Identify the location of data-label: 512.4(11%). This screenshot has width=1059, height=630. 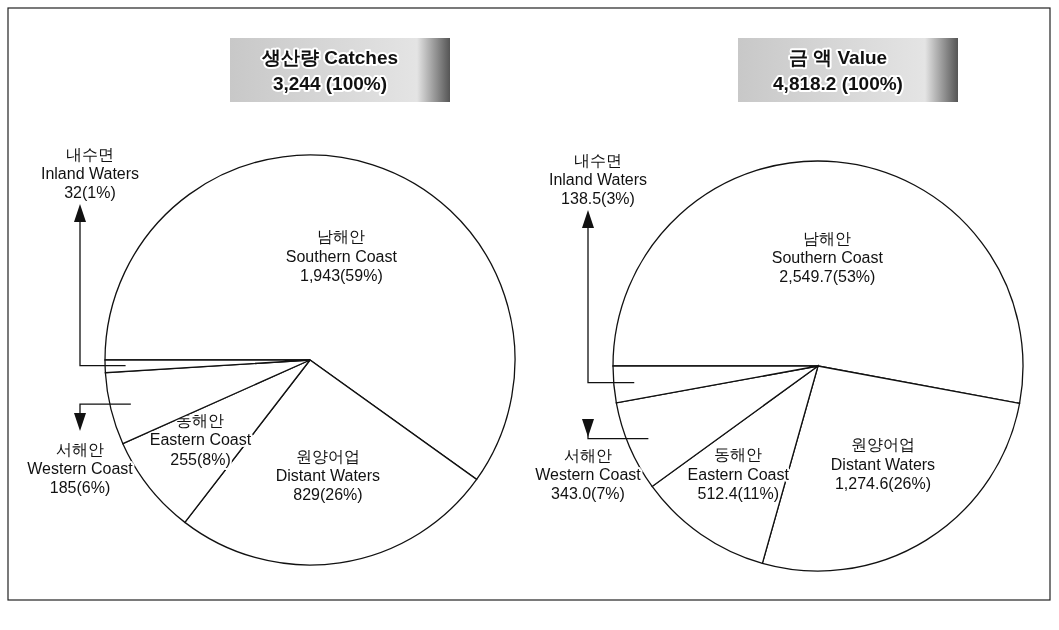
(738, 493).